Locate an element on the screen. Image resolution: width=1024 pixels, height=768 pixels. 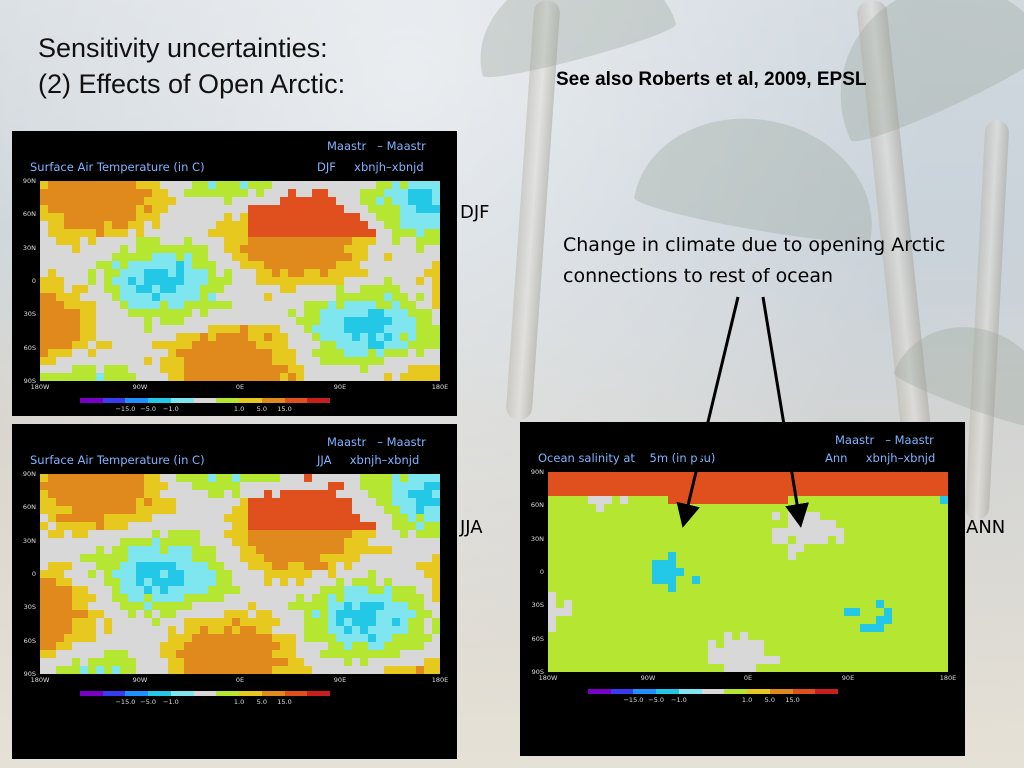
temperature-map-jja is located at coordinates (240, 574).